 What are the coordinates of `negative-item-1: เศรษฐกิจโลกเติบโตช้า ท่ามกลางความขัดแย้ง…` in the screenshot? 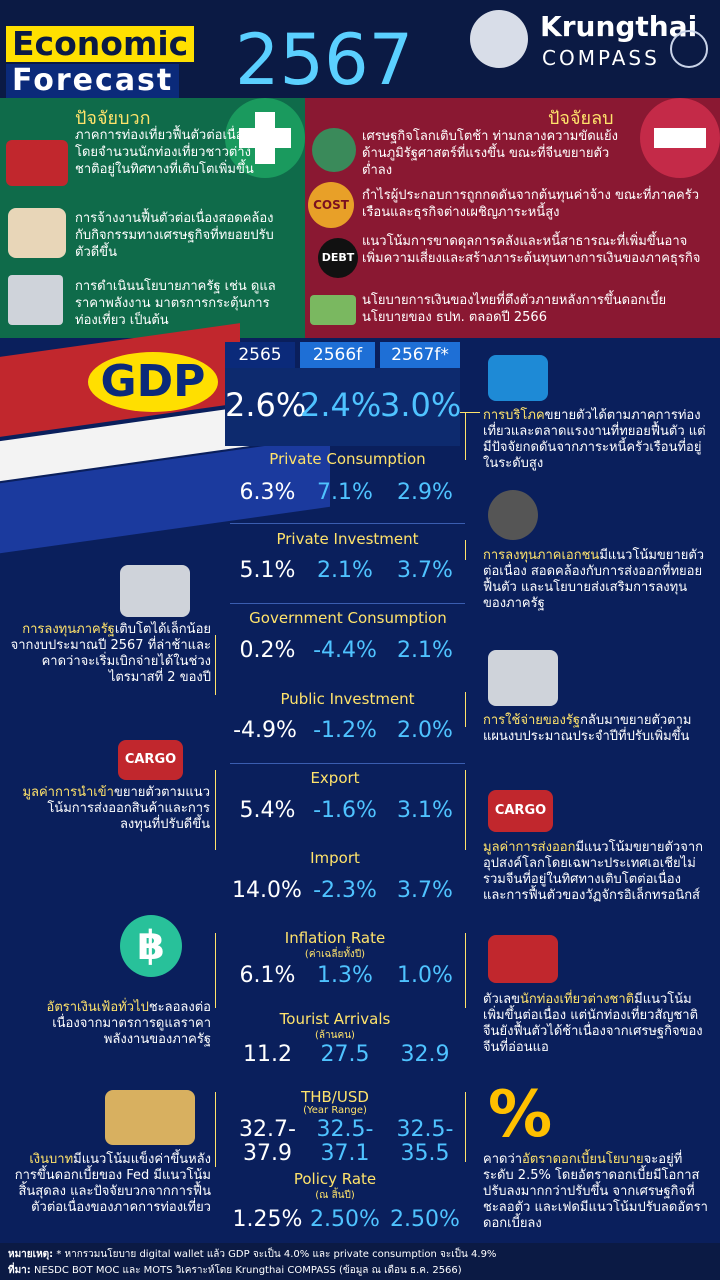 It's located at (490, 153).